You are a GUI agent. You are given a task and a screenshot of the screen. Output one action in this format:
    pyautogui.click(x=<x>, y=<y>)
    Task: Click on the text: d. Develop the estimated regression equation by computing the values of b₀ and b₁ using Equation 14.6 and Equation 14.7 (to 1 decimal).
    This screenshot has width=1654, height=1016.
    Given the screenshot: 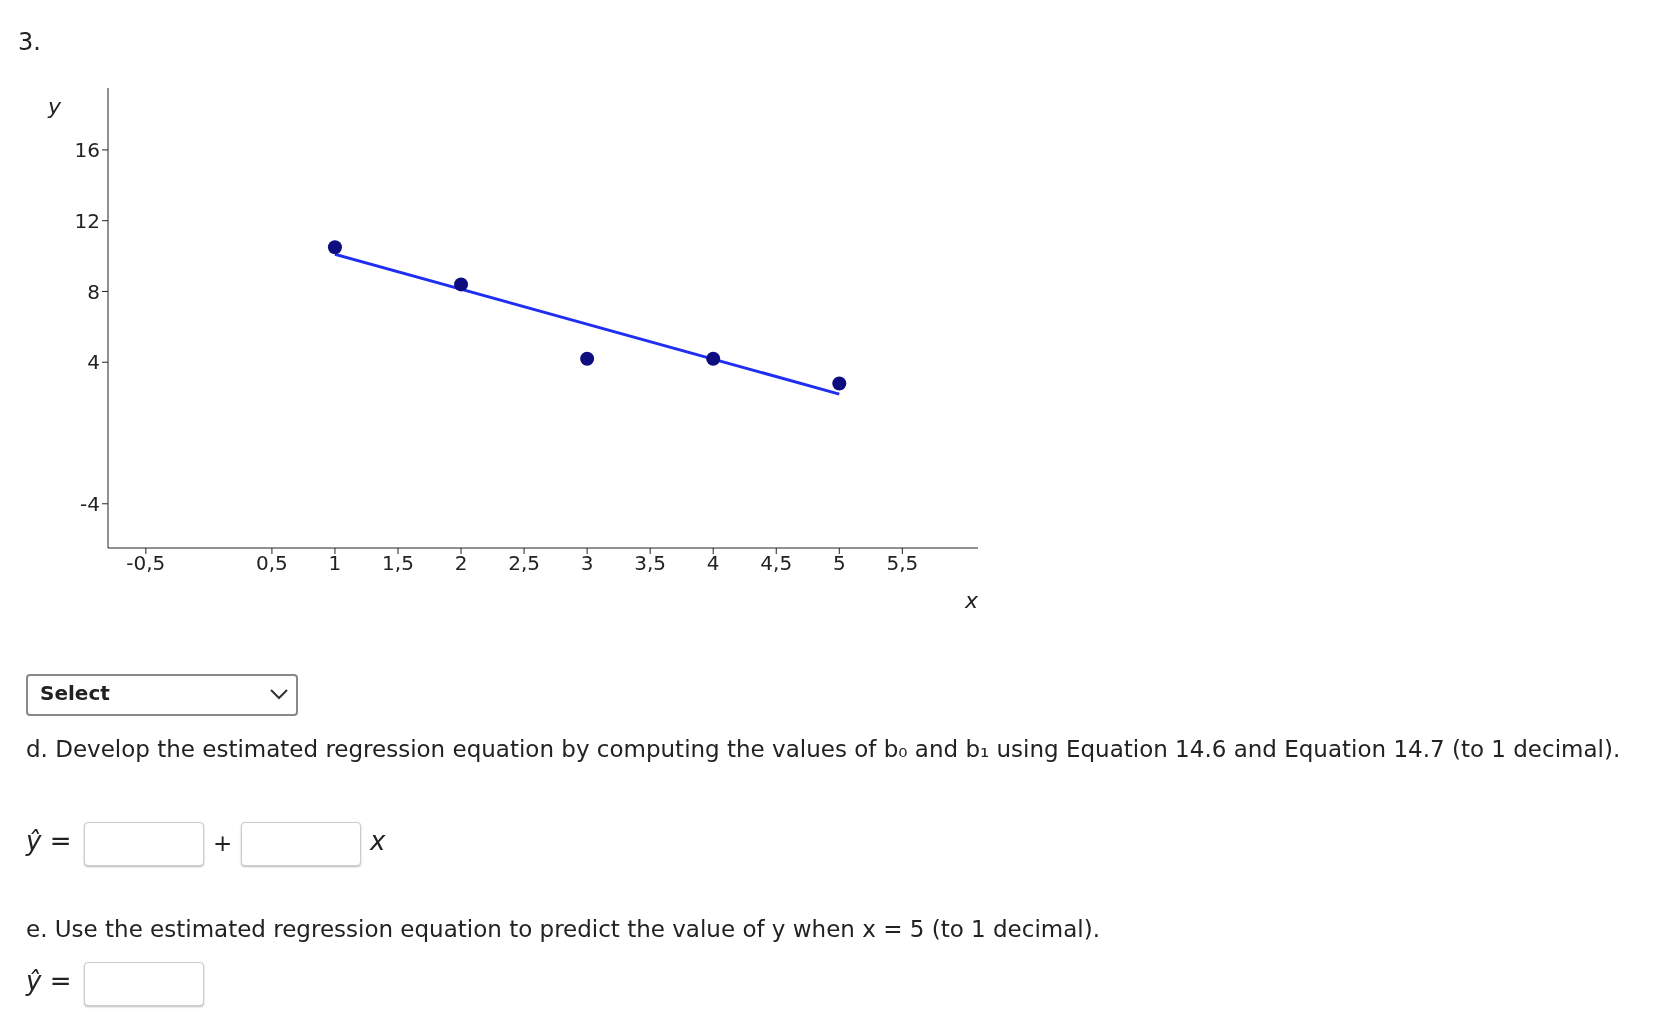 What is the action you would take?
    pyautogui.click(x=824, y=749)
    